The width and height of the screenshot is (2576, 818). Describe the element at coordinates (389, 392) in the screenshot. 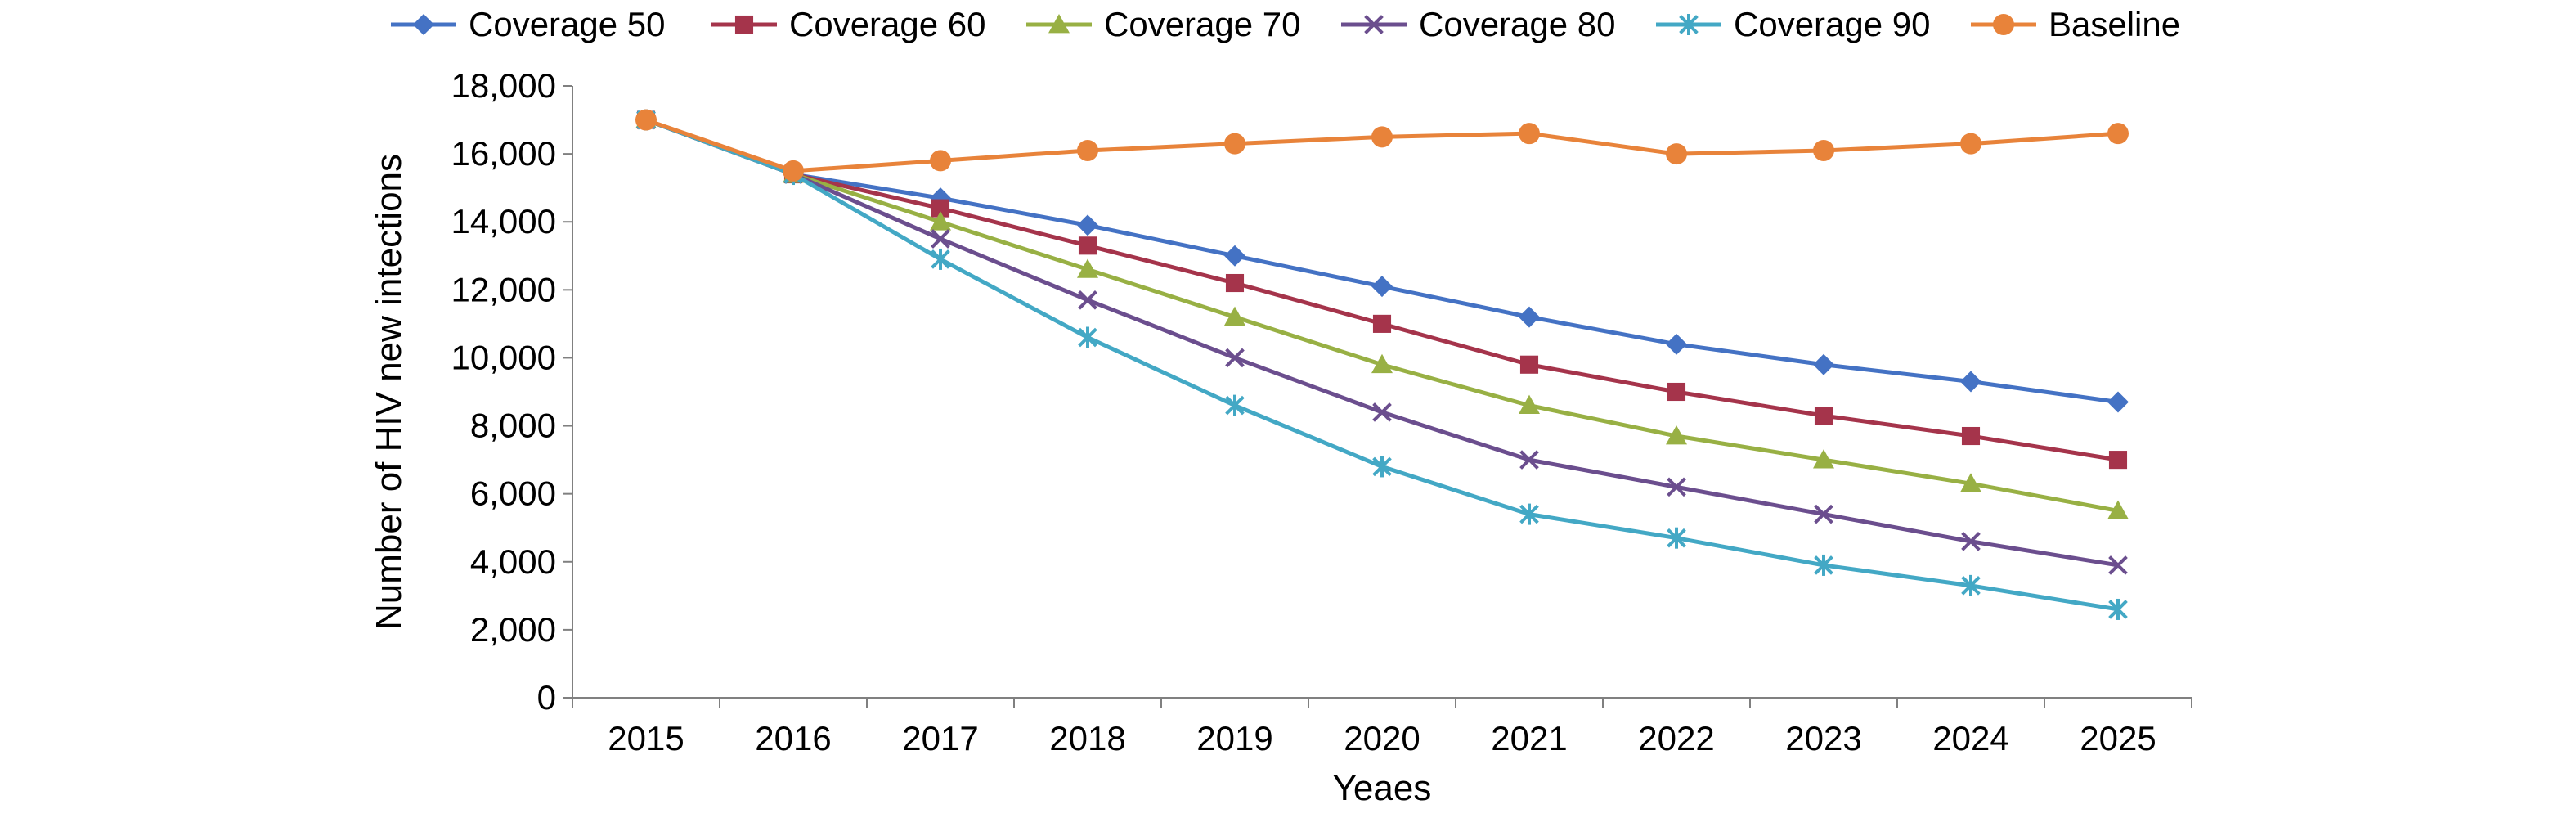

I see `y-axis-title: Number of HIV new intections` at that location.